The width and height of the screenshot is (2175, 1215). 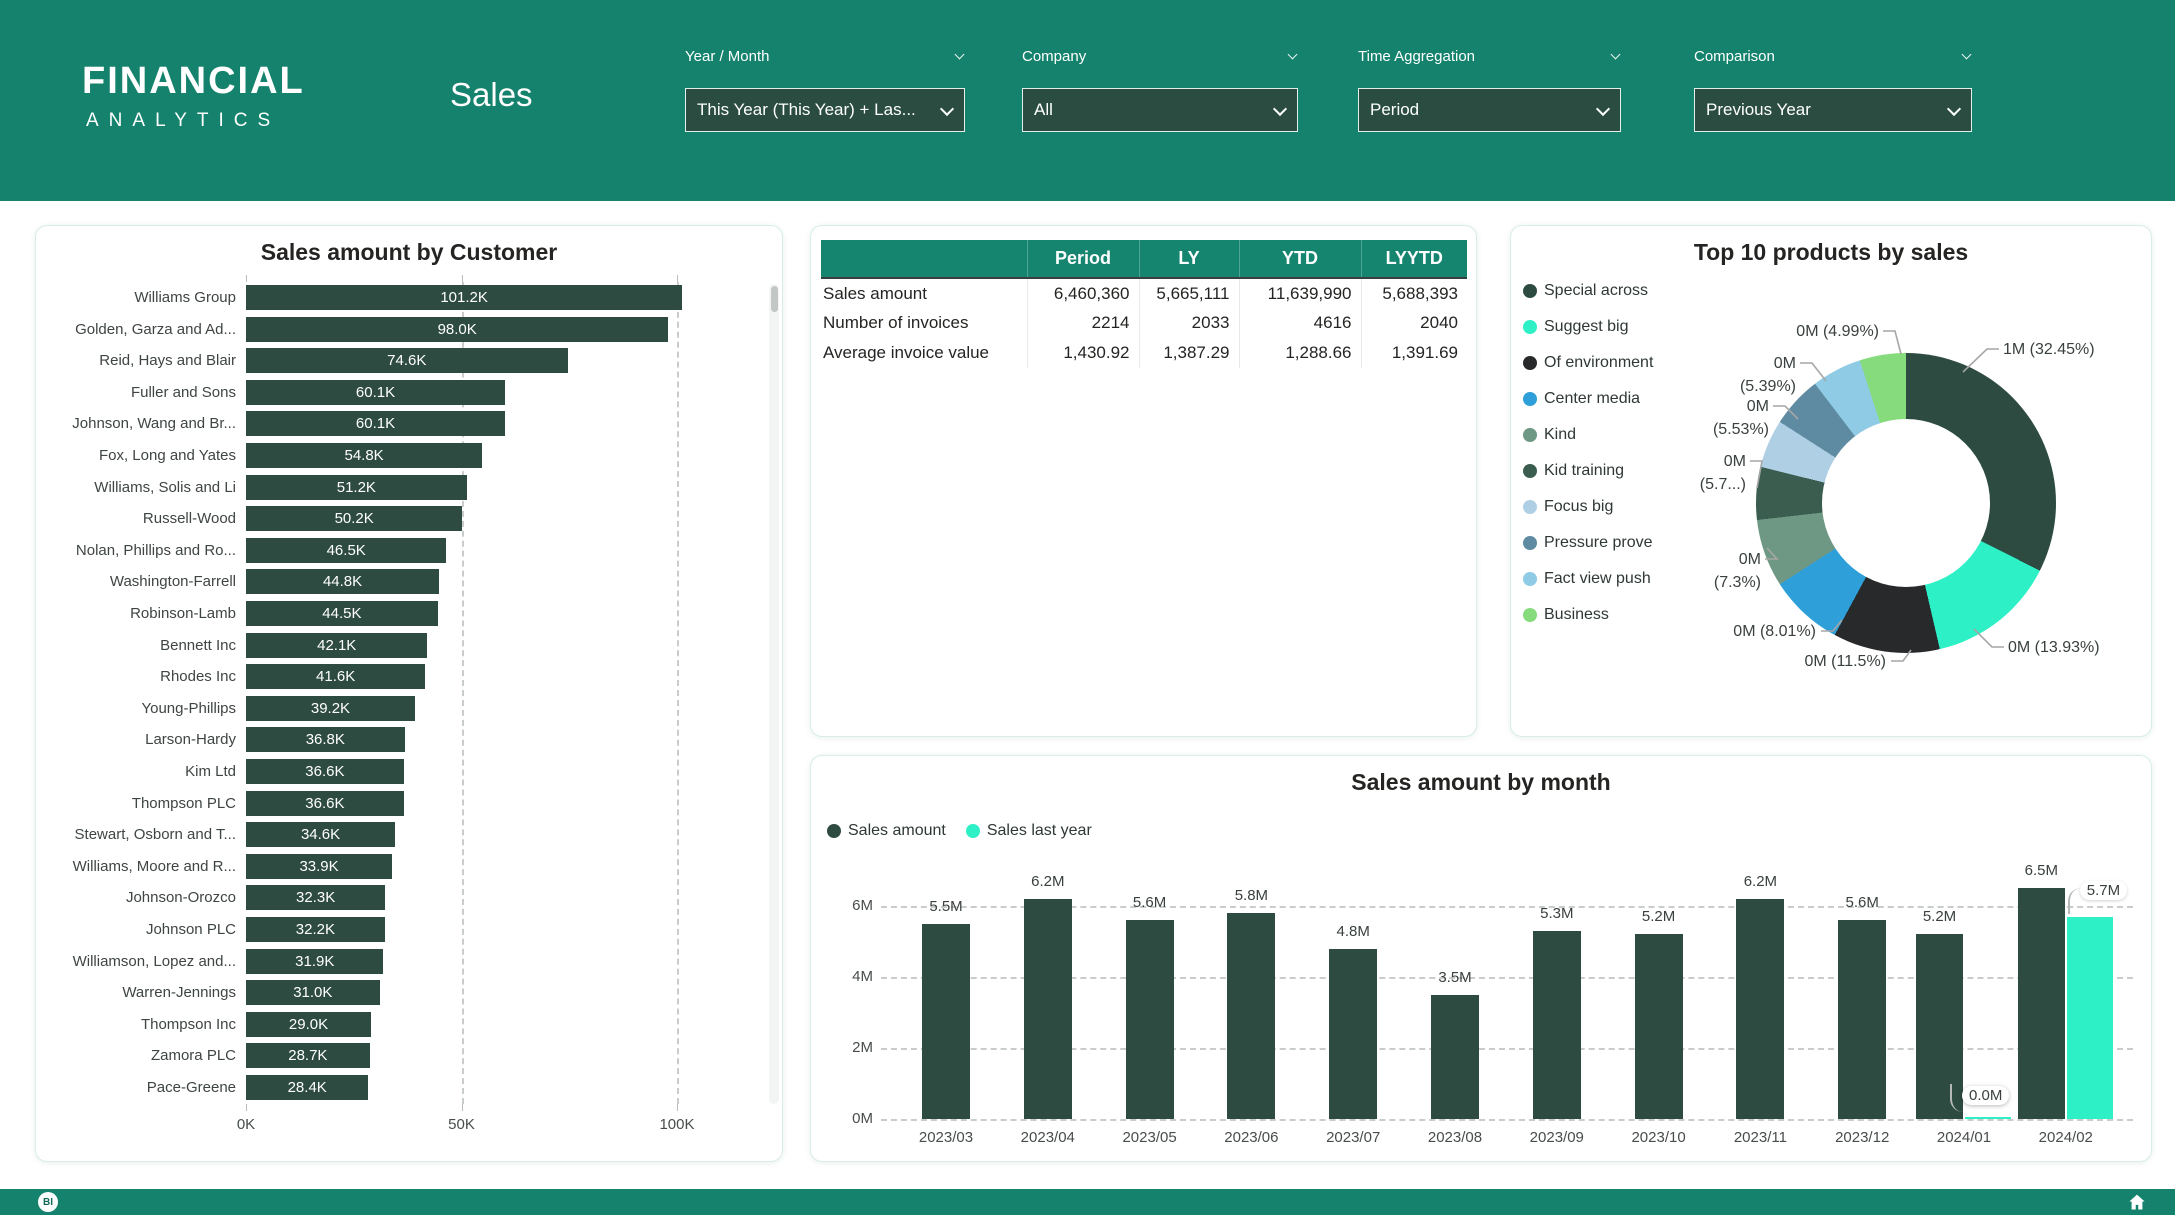 I want to click on legend-item-suggest-big: Suggest big, so click(x=1576, y=327).